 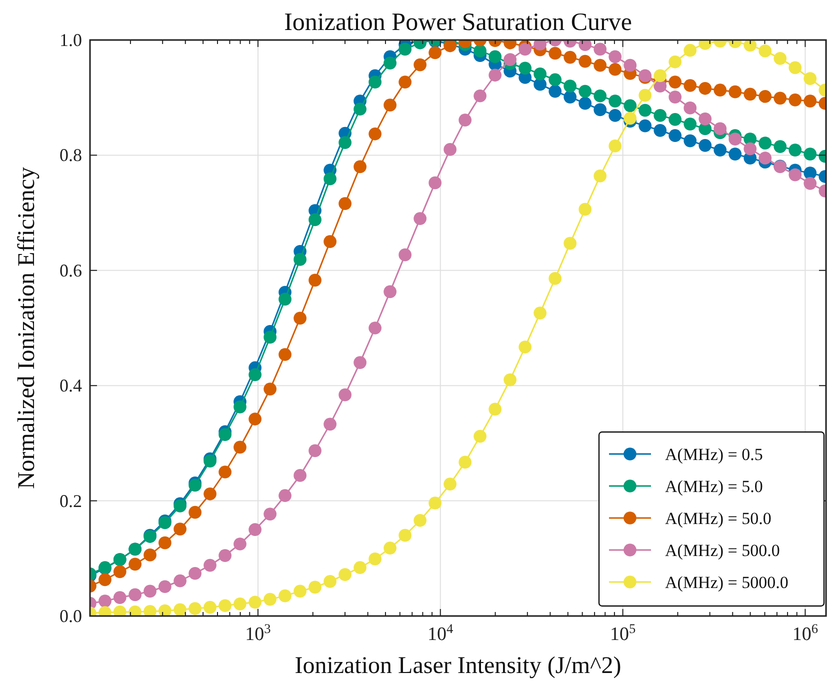 What do you see at coordinates (27, 328) in the screenshot?
I see `y-axis-title: Normalized Ionization Efficiency` at bounding box center [27, 328].